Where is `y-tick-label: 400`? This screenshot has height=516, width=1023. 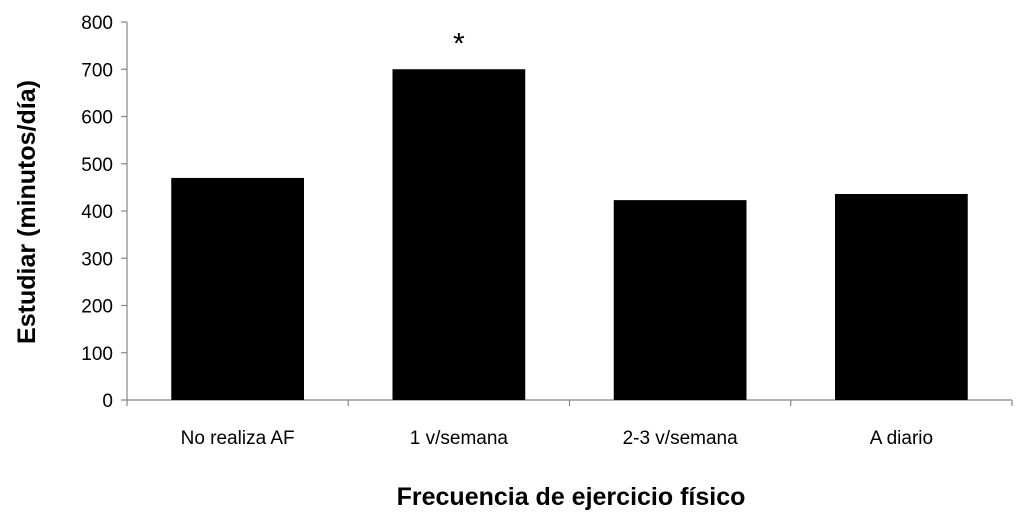 y-tick-label: 400 is located at coordinates (97, 212).